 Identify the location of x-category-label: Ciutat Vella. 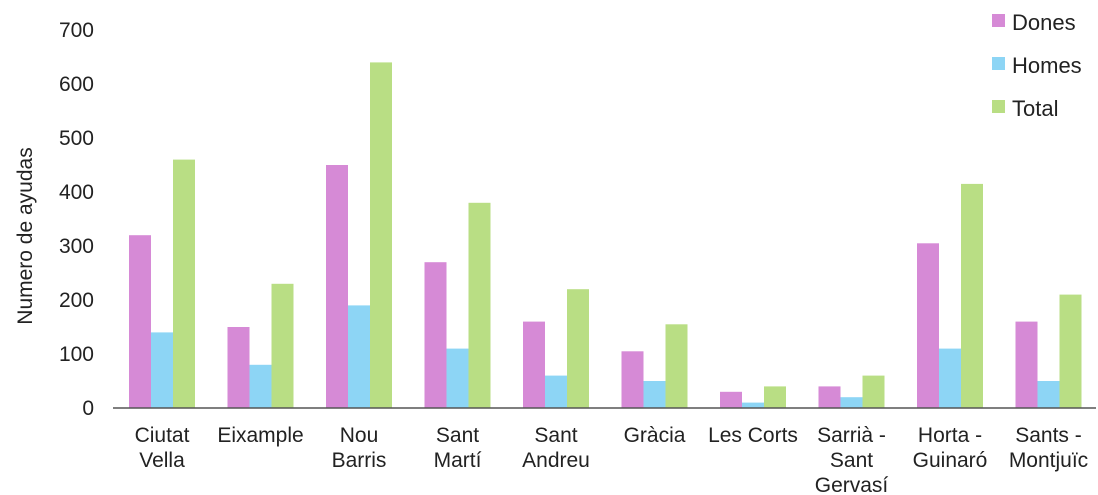
(162, 448).